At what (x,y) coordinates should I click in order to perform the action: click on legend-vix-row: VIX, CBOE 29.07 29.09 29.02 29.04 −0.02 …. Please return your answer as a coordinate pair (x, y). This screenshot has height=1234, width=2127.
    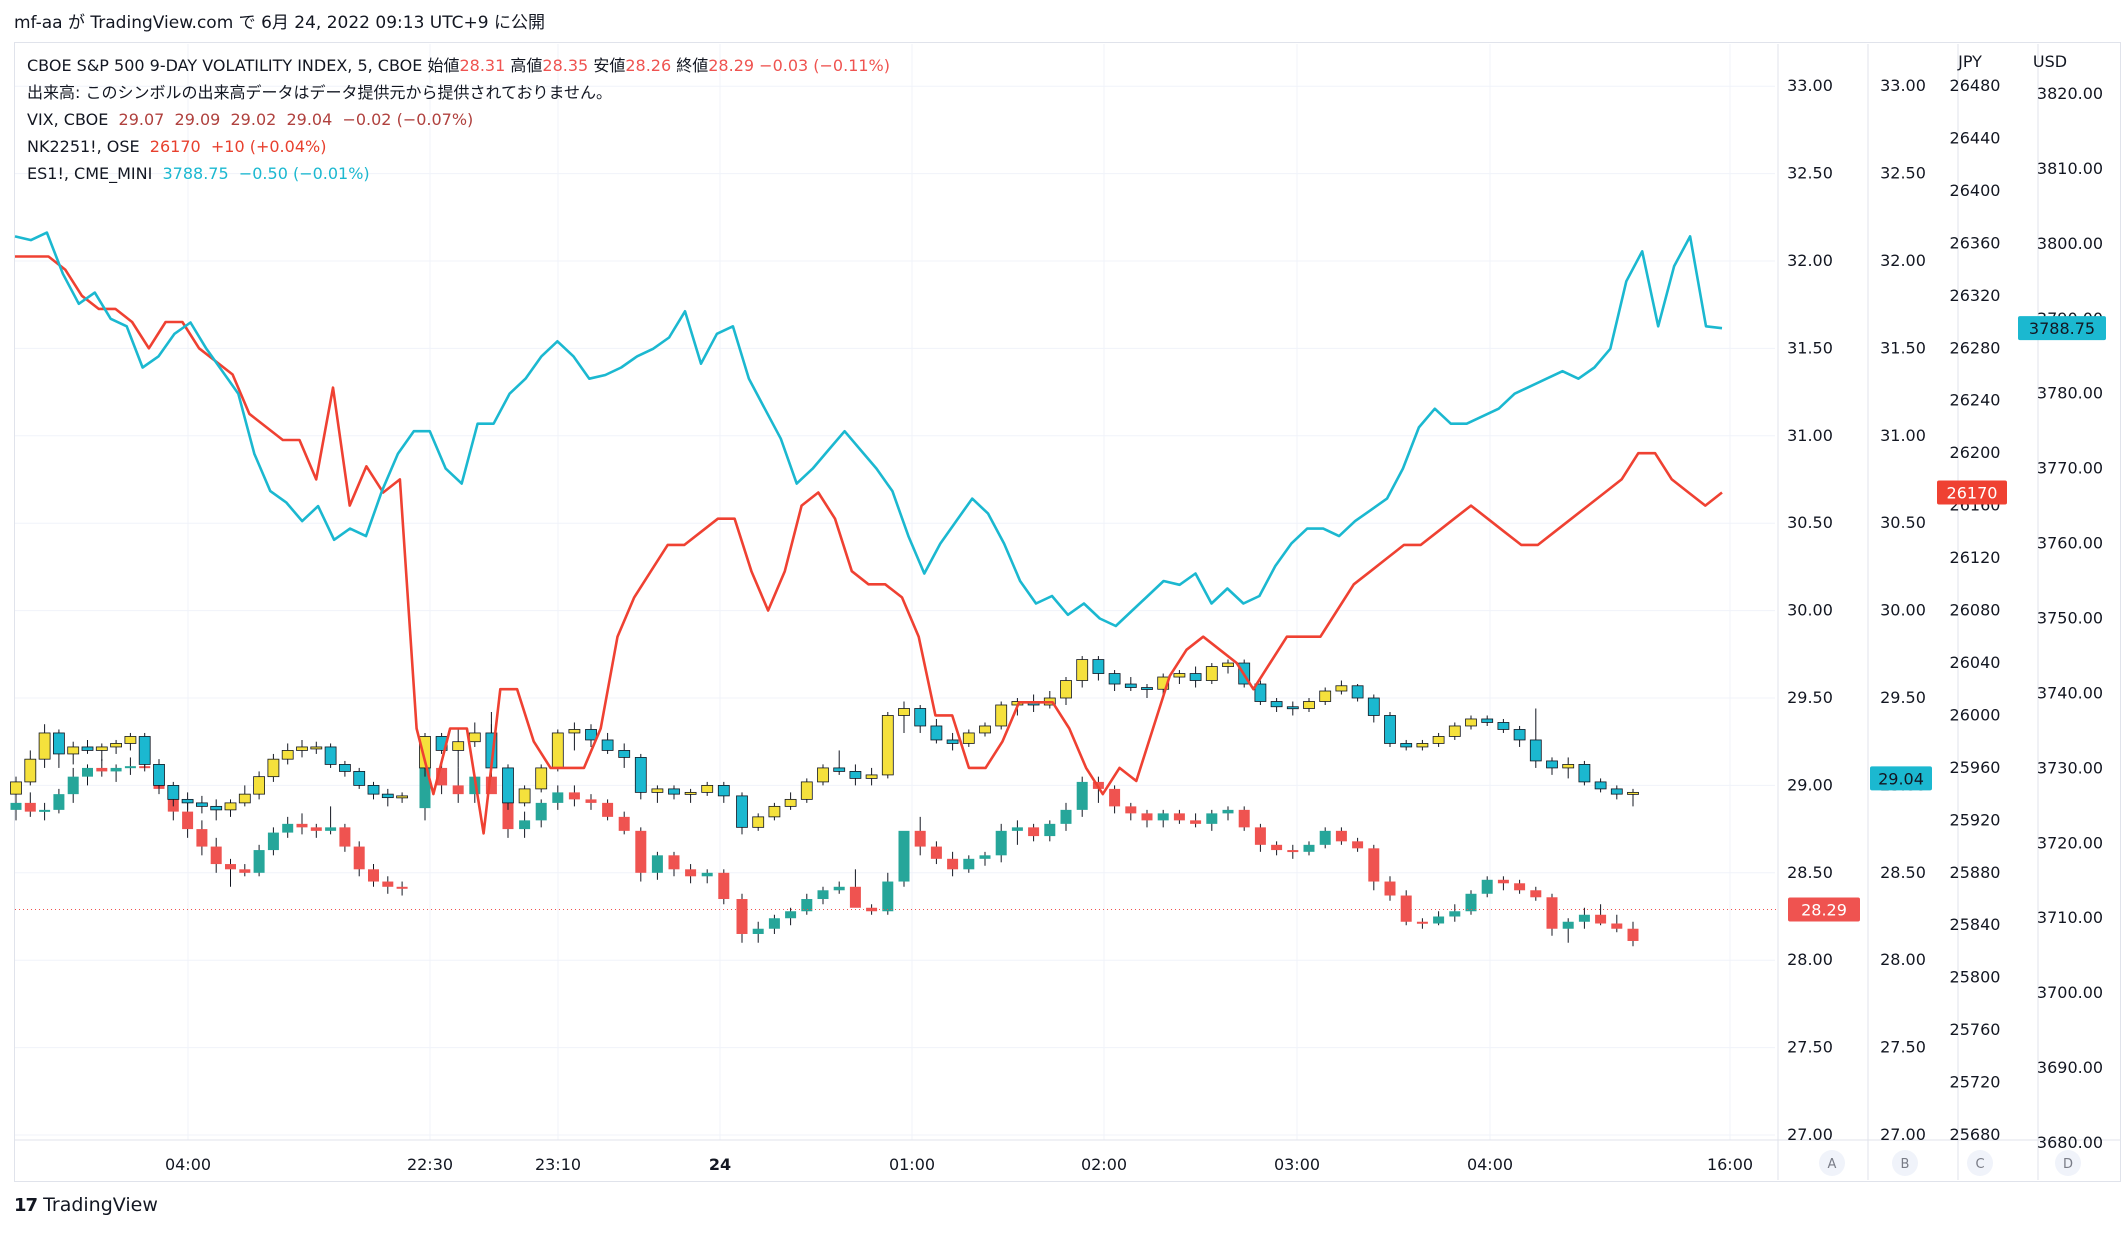
    Looking at the image, I should click on (458, 119).